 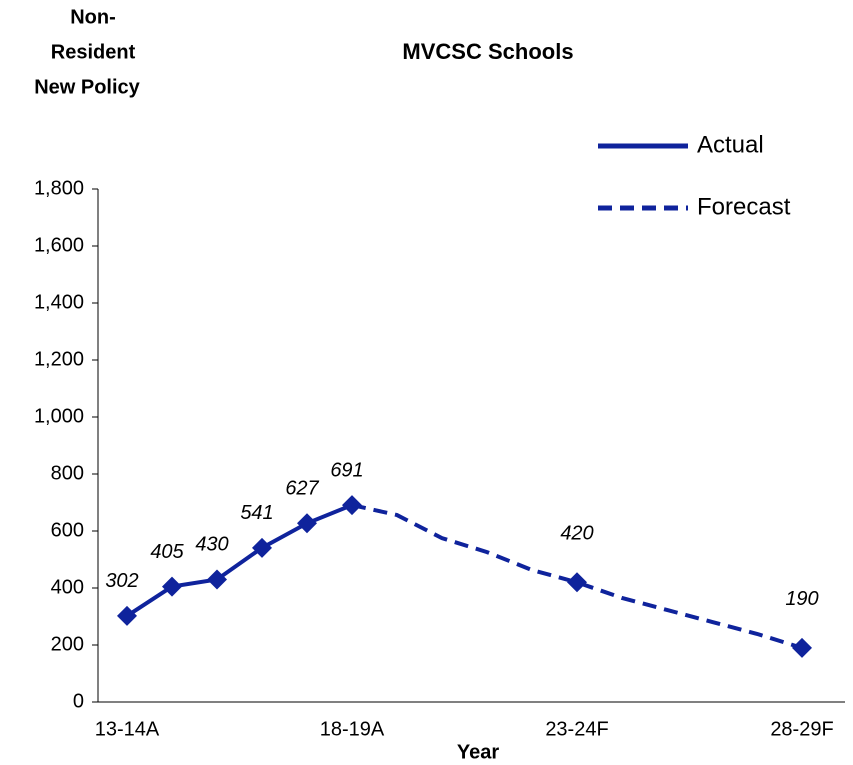 I want to click on data-label: 691, so click(x=346, y=470).